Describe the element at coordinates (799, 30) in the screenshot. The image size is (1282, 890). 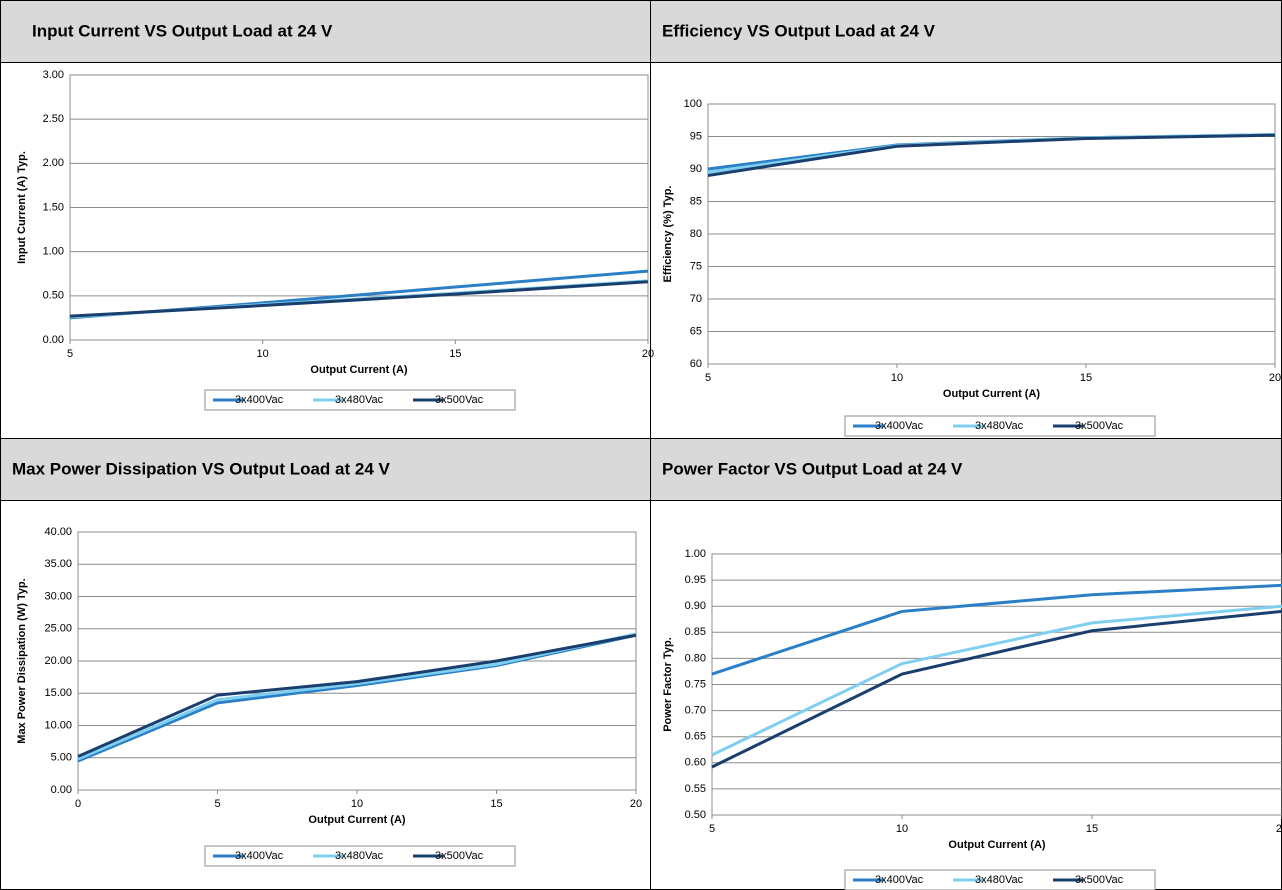
I see `panel-title: Efficiency VS Output Load at 24 V` at that location.